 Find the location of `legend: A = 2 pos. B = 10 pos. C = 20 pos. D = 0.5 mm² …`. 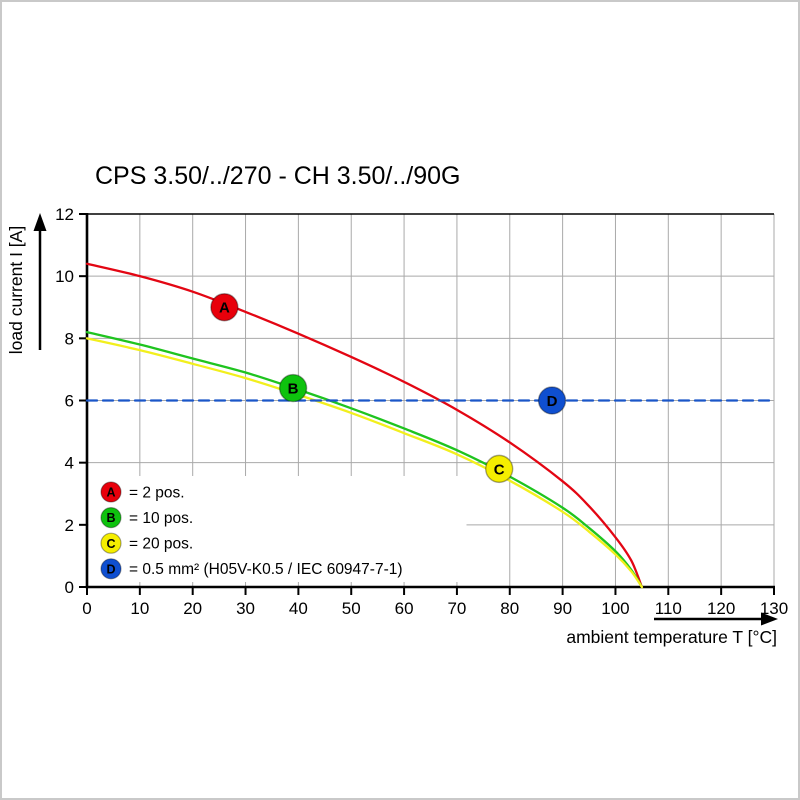

legend: A = 2 pos. B = 10 pos. C = 20 pos. D = 0.5 mm² … is located at coordinates (277, 529).